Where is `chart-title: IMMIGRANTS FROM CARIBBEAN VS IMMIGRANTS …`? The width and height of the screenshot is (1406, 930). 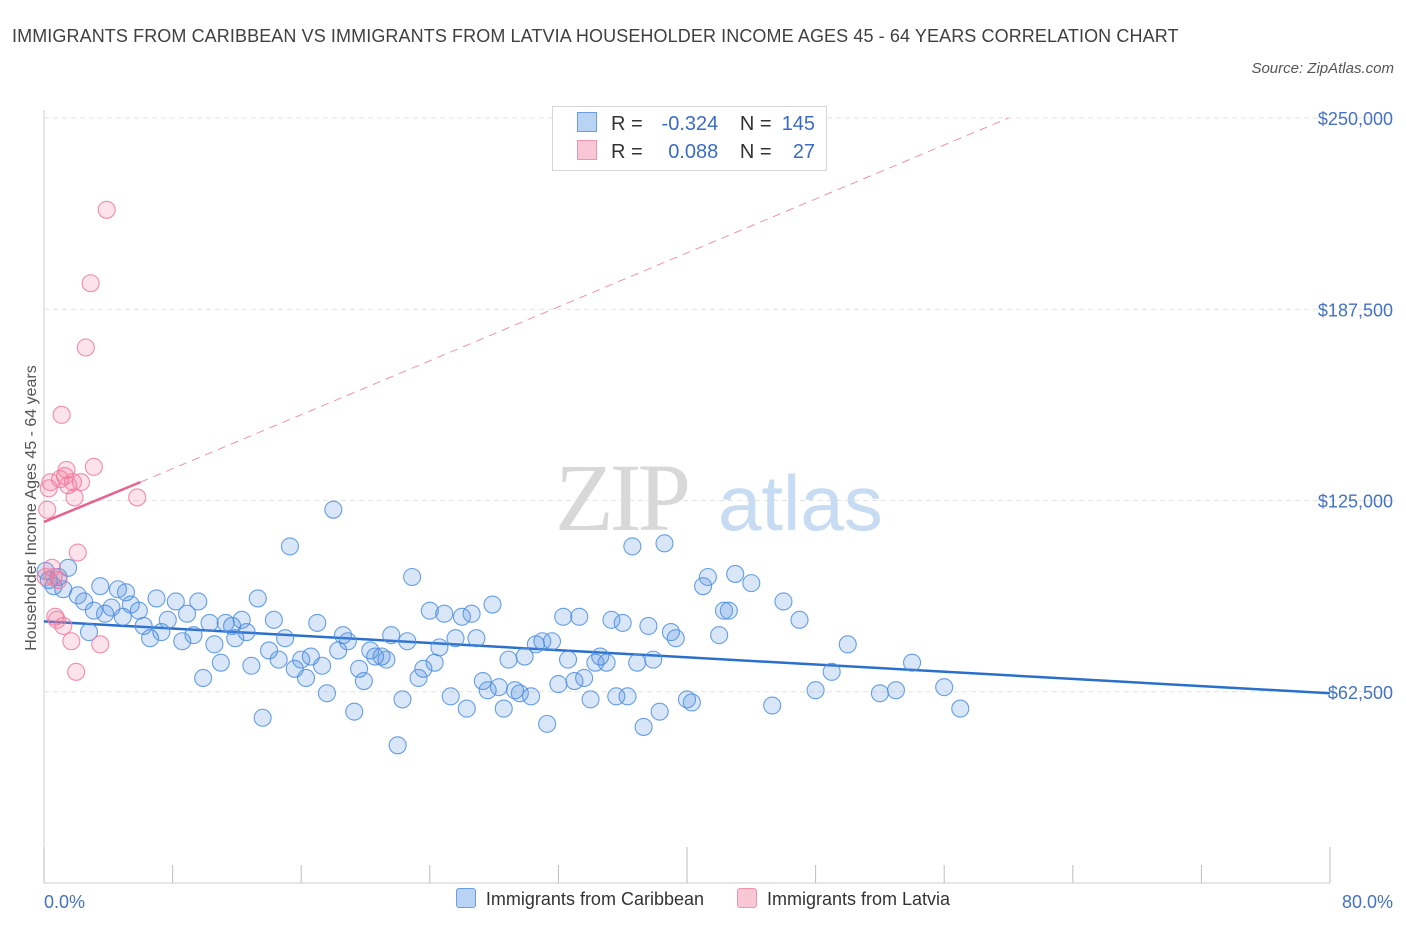 chart-title: IMMIGRANTS FROM CARIBBEAN VS IMMIGRANTS … is located at coordinates (595, 36).